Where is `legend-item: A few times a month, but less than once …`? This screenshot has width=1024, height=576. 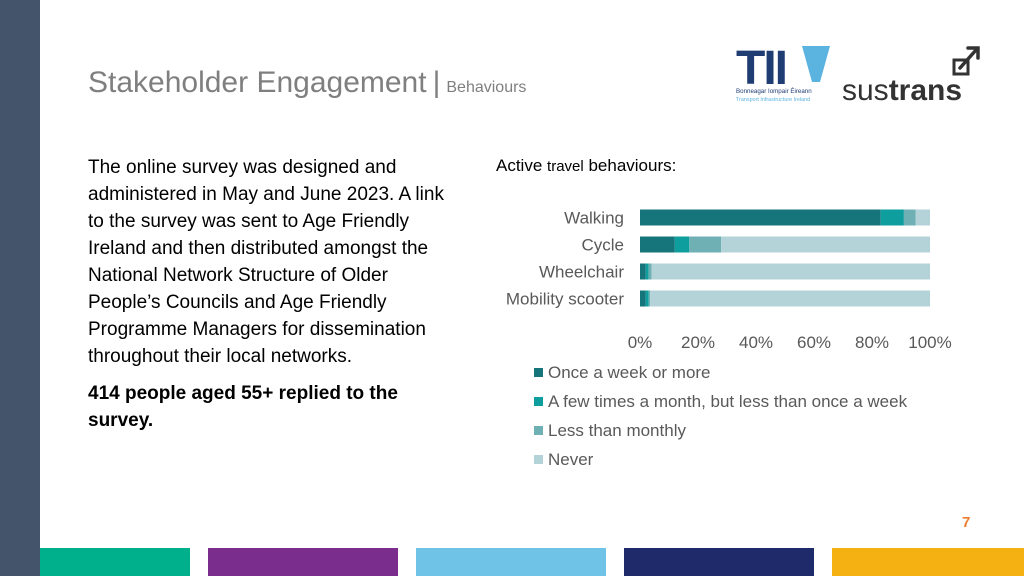
legend-item: A few times a month, but less than once … is located at coordinates (720, 401).